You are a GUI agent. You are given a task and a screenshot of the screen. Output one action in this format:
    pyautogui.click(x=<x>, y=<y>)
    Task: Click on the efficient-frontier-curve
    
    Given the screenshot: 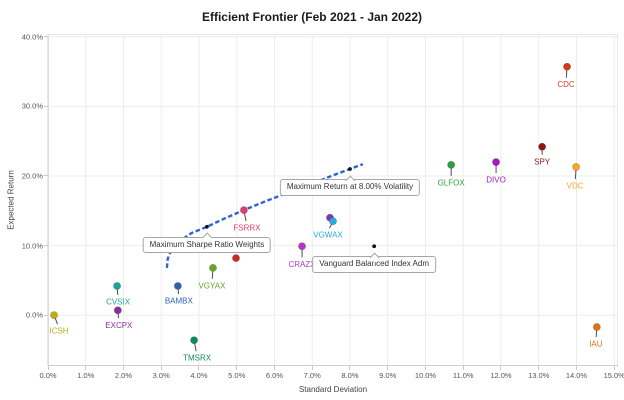 What is the action you would take?
    pyautogui.click(x=264, y=216)
    